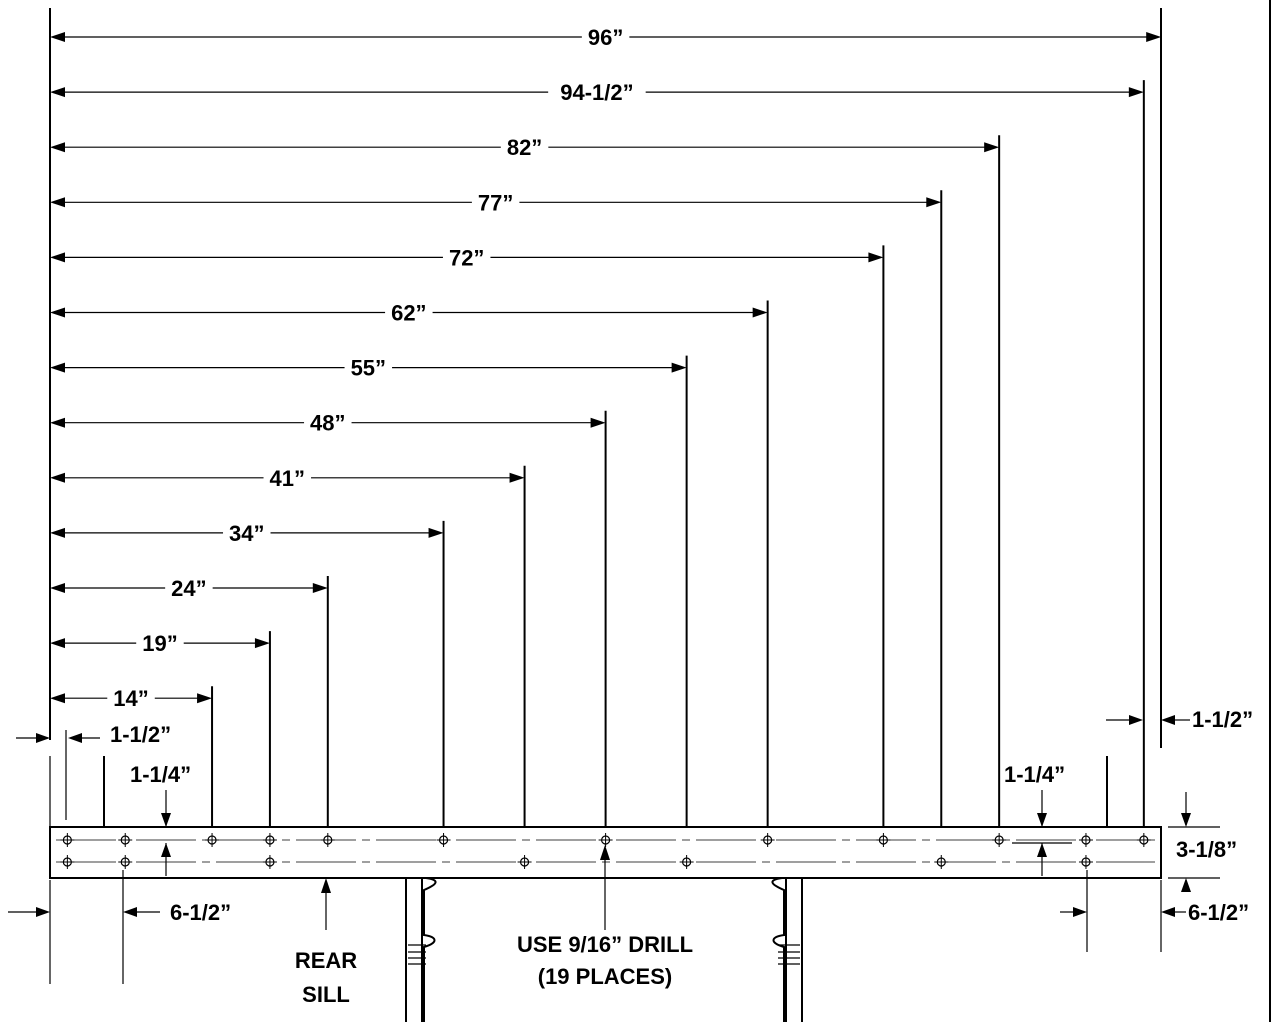 The height and width of the screenshot is (1022, 1276). I want to click on right-edge-offset-dimension, so click(1148, 771).